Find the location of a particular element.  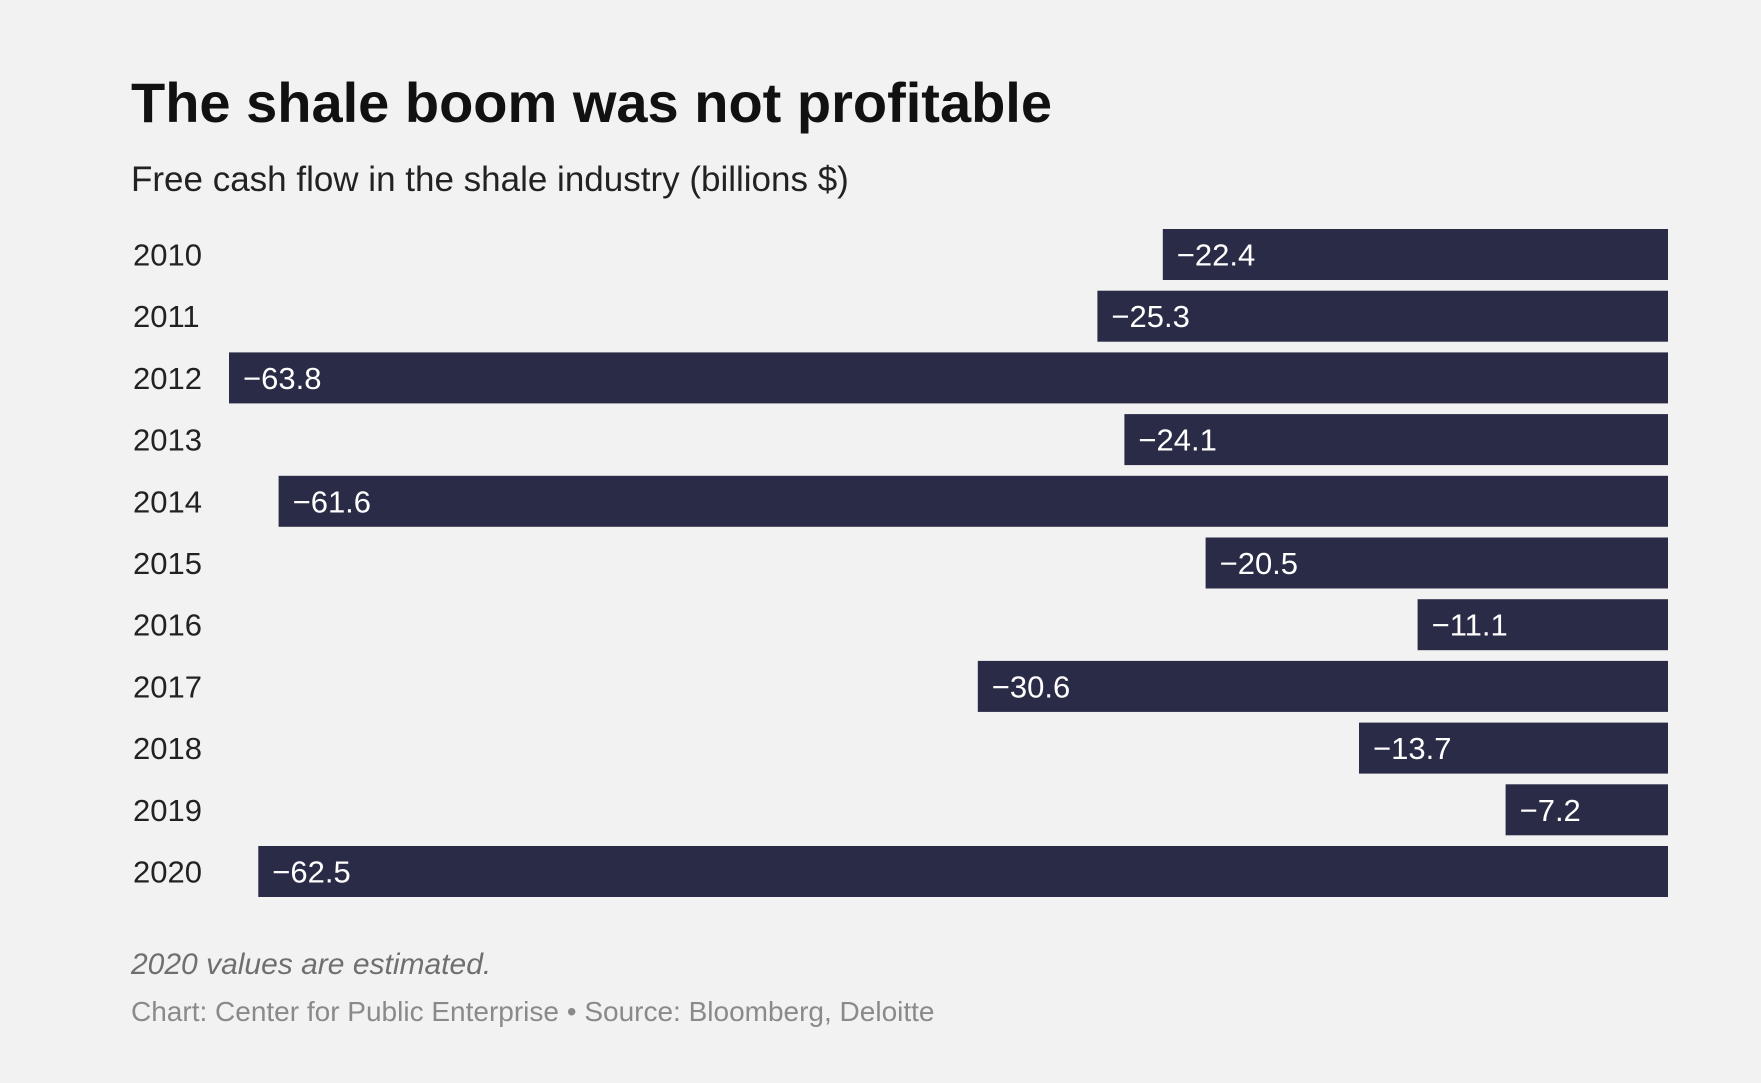

value-label-2019: −7.2 is located at coordinates (1550, 810).